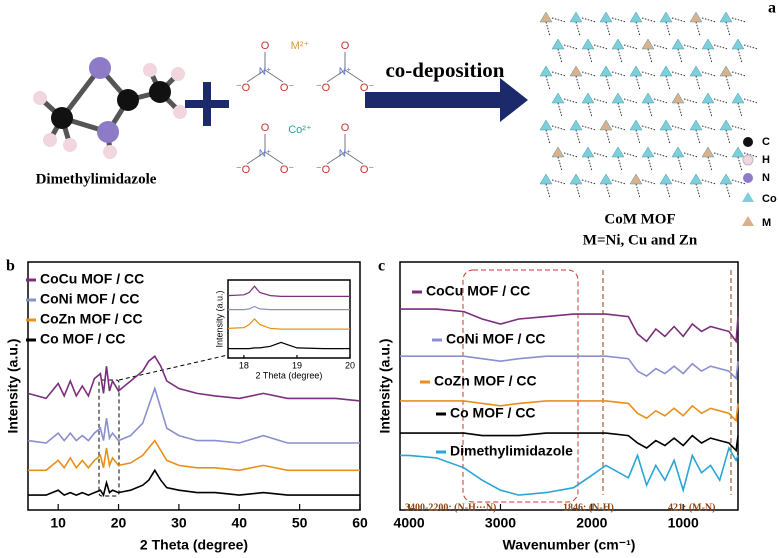 This screenshot has width=779, height=558. I want to click on panel-label: b, so click(10, 266).